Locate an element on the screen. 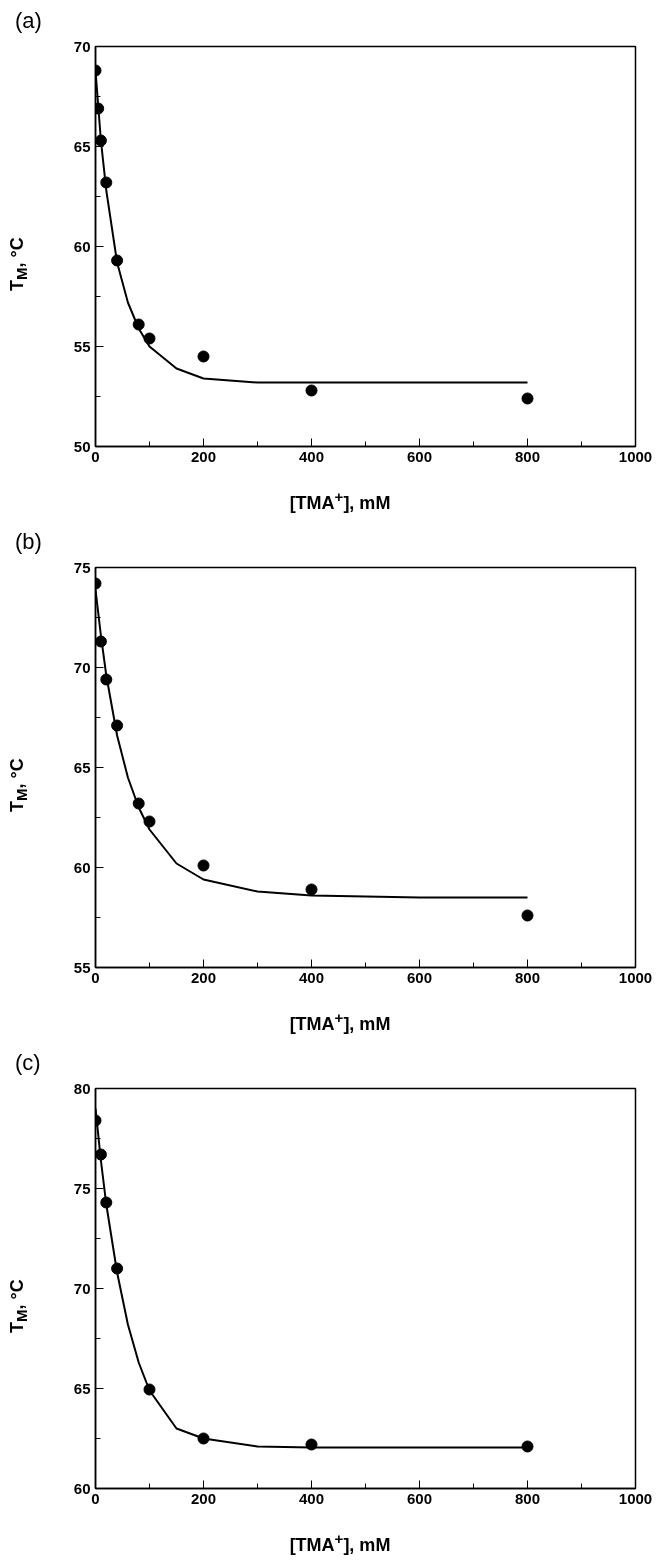  chart-title: (c) is located at coordinates (28, 1063).